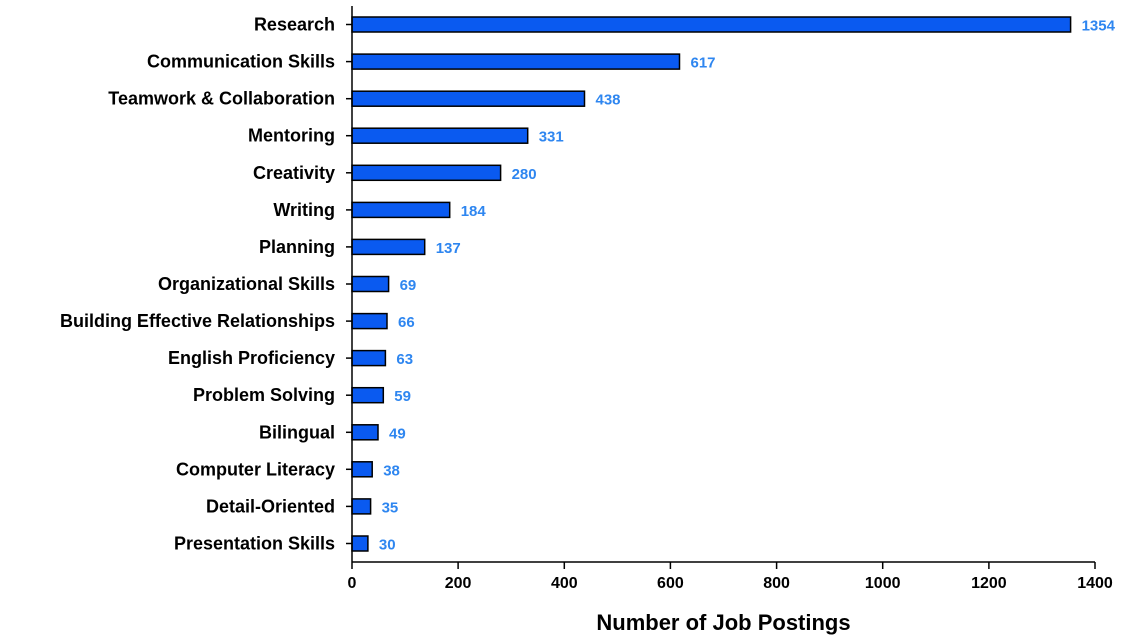 The image size is (1125, 639). Describe the element at coordinates (703, 63) in the screenshot. I see `value-label-communication-skills: 617` at that location.